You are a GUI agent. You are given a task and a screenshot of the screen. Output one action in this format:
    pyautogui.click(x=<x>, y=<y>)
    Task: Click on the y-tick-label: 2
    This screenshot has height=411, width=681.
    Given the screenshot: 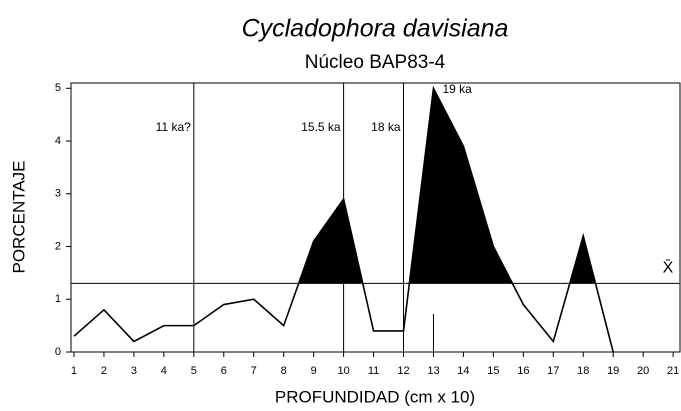 What is the action you would take?
    pyautogui.click(x=58, y=246)
    